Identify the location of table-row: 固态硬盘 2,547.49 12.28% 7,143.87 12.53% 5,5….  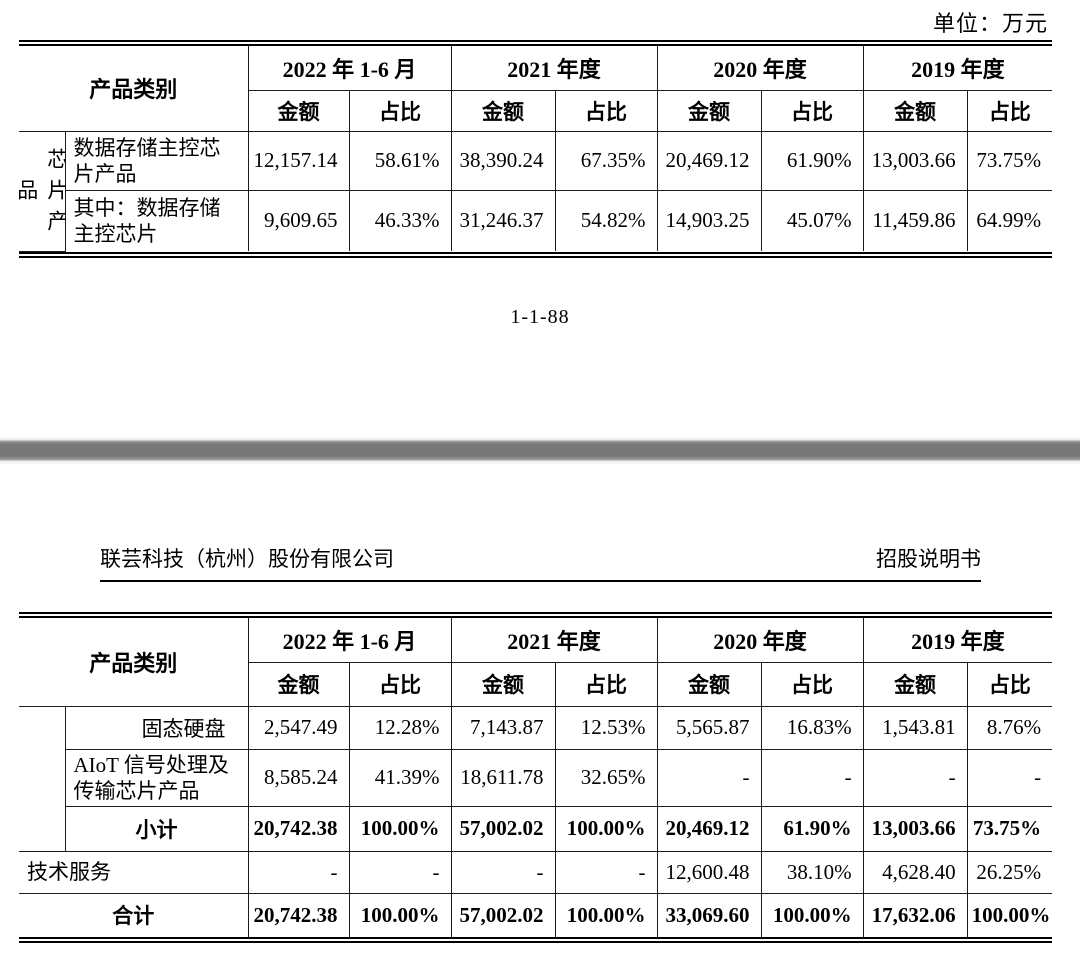
(536, 778).